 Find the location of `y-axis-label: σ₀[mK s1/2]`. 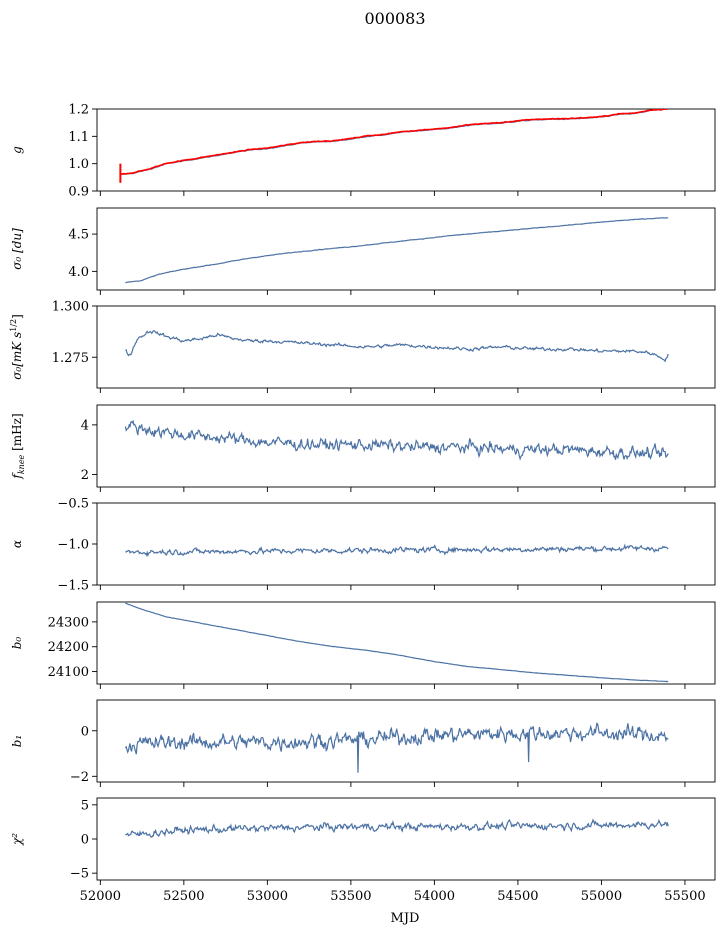

y-axis-label: σ₀[mK s1/2] is located at coordinates (16, 347).